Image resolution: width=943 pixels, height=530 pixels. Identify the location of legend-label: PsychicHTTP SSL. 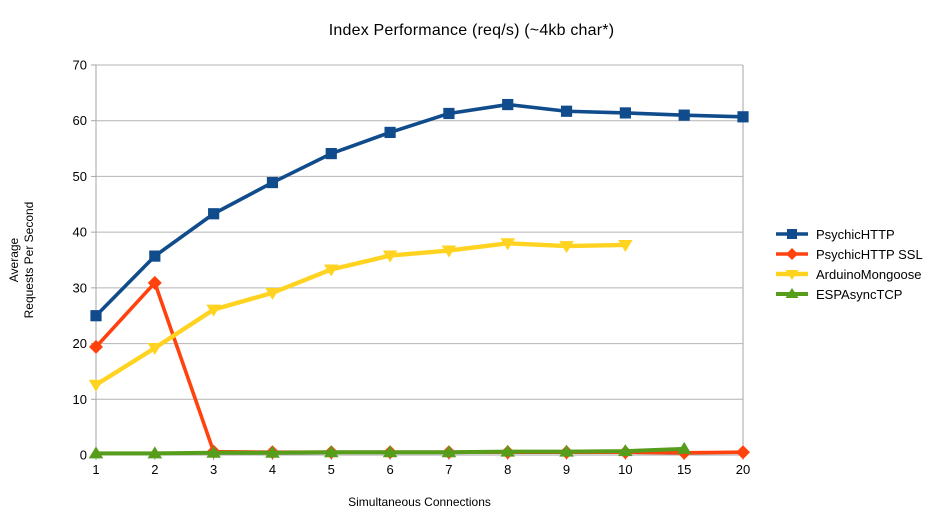
(869, 254).